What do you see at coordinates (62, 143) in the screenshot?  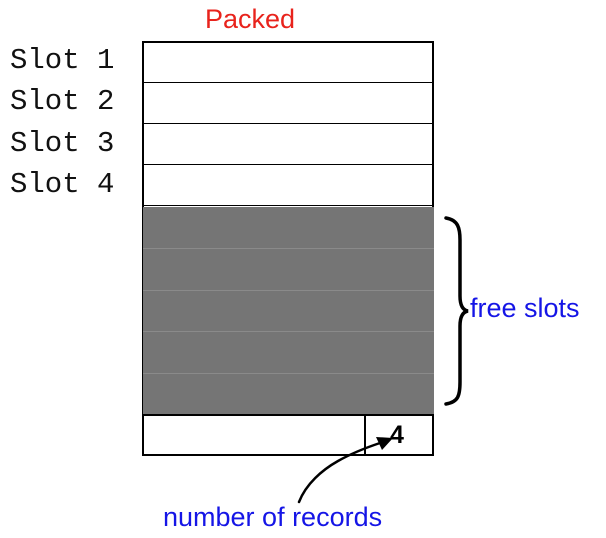 I see `slot-label-3: Slot 3` at bounding box center [62, 143].